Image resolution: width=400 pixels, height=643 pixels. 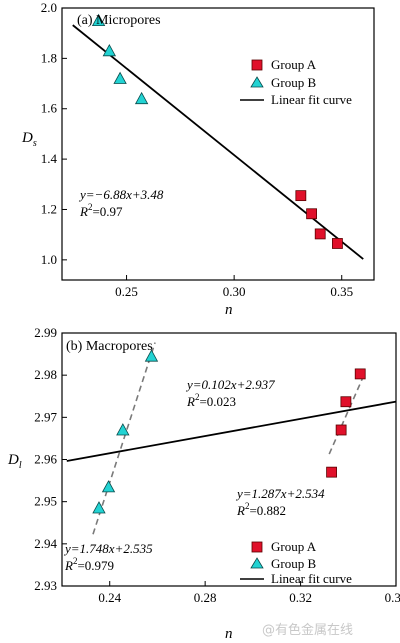 What do you see at coordinates (257, 563) in the screenshot?
I see `legend-b-group-b-marker` at bounding box center [257, 563].